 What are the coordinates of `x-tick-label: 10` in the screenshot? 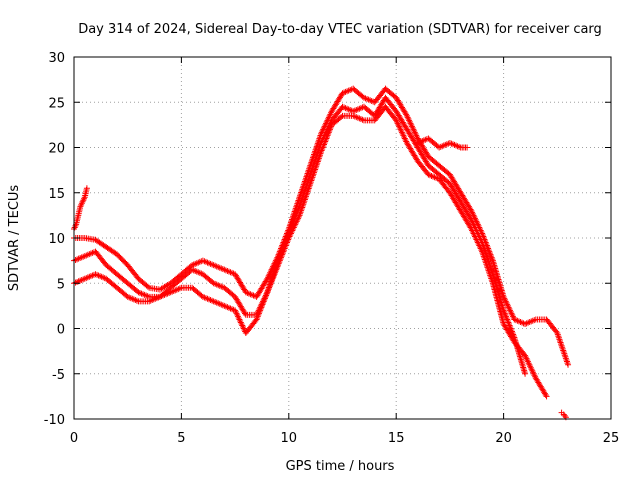 It's located at (289, 438).